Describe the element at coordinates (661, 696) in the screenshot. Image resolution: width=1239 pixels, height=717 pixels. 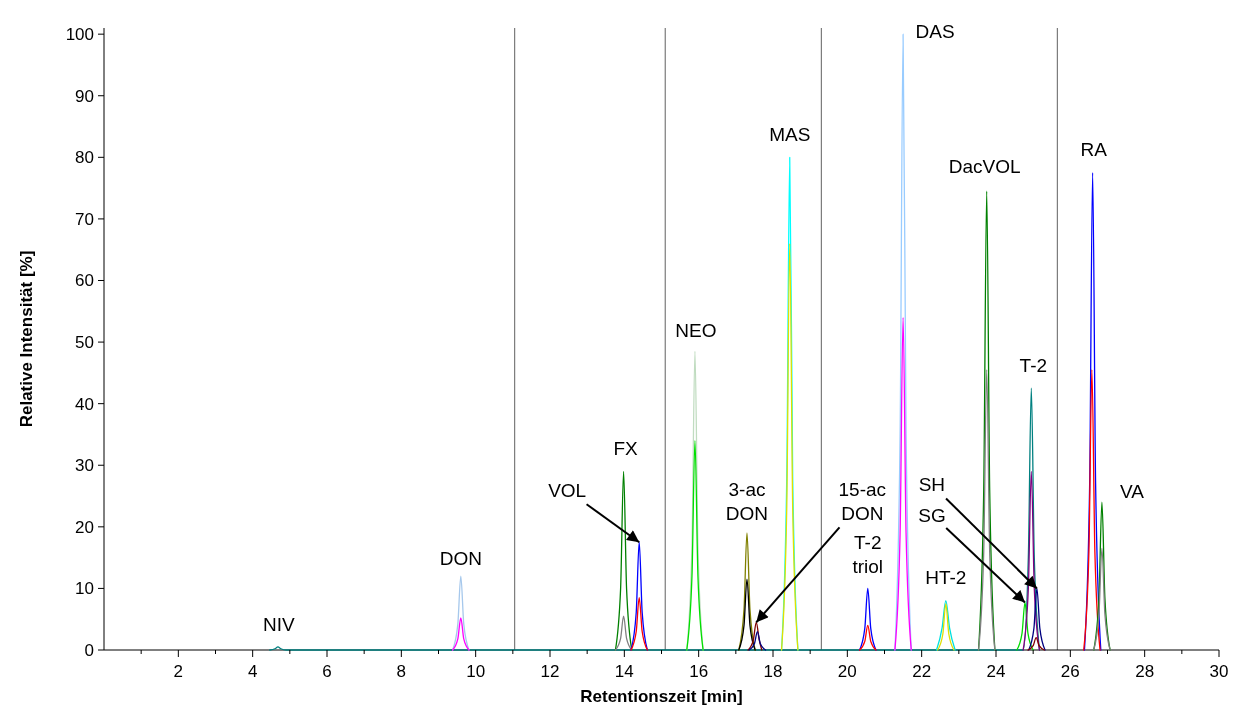
I see `x-axis-title: Retentionszeit [min]` at that location.